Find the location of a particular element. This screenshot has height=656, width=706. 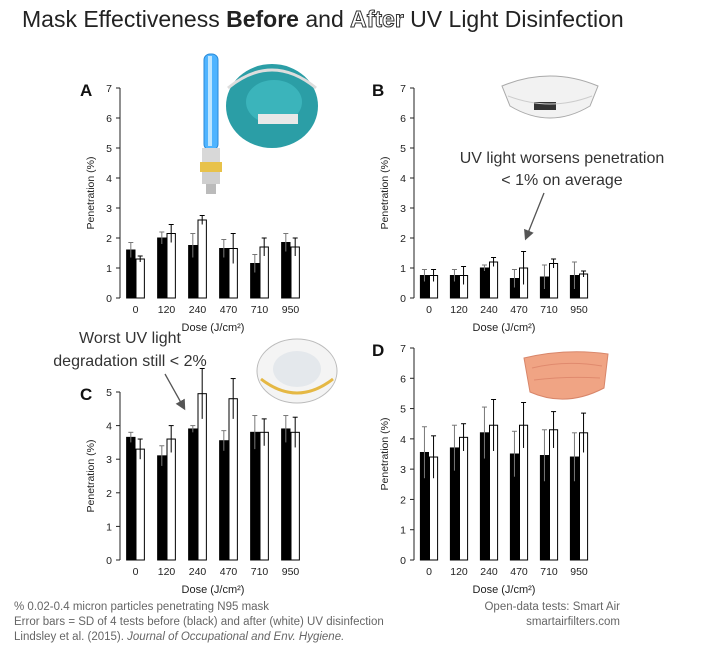

y-tick-label-b: 3 is located at coordinates (403, 209).